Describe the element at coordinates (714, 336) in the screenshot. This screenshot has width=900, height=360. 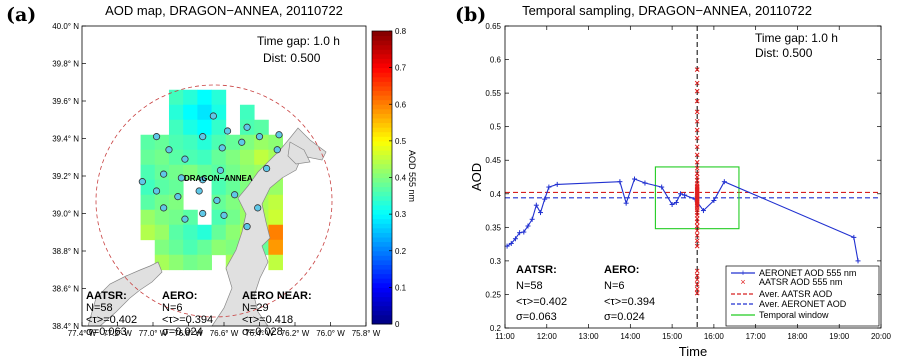
I see `ts-x-tick-label: 16:00` at that location.